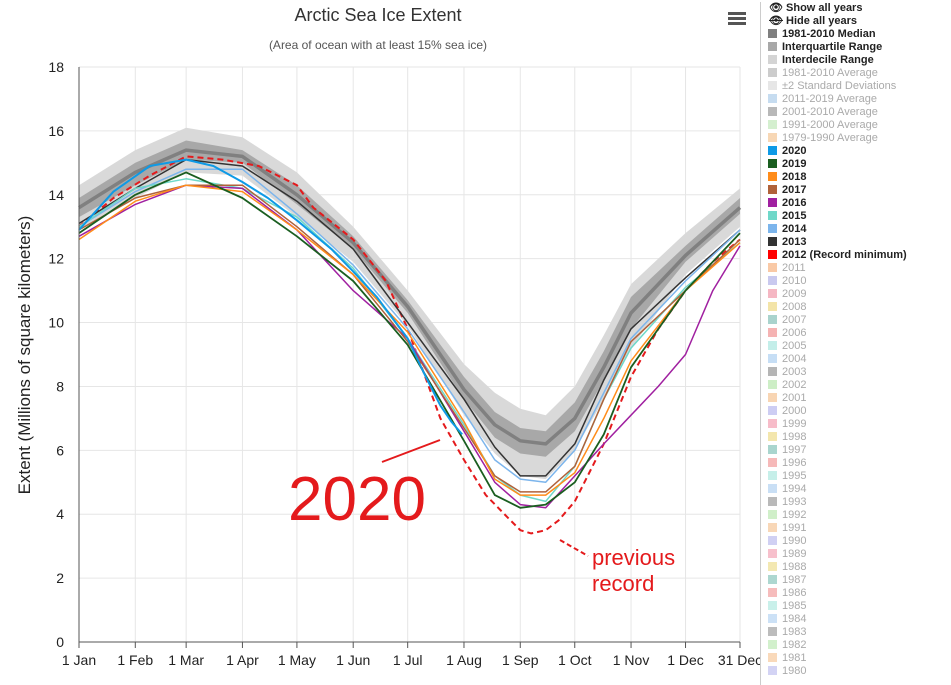 Image resolution: width=951 pixels, height=685 pixels. What do you see at coordinates (856, 307) in the screenshot?
I see `legend-item: 2008` at bounding box center [856, 307].